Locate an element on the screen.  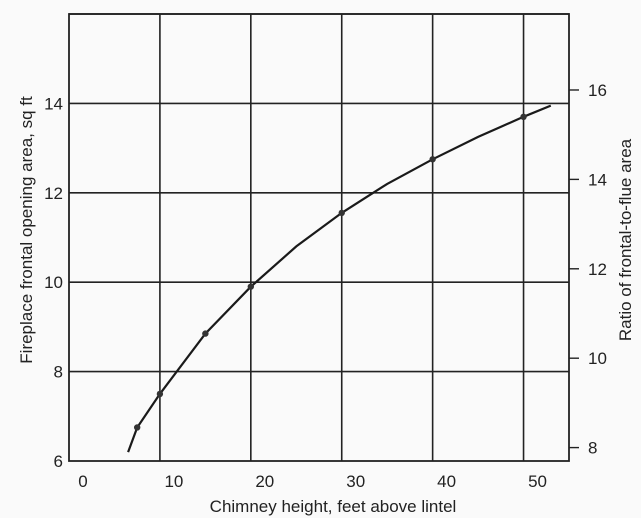
y-axis-title: Fireplace frontal opening area, sq ft is located at coordinates (26, 230).